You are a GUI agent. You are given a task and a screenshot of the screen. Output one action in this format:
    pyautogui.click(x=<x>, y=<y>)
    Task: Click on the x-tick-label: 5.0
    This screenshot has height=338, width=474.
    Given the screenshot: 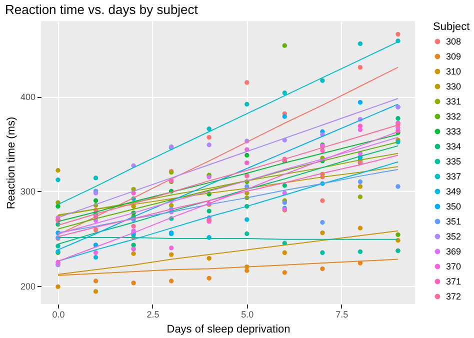 What is the action you would take?
    pyautogui.click(x=247, y=315)
    